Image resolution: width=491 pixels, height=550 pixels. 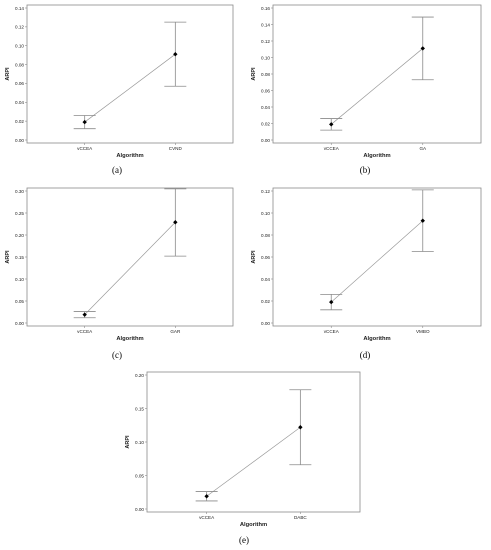 I want to click on panel-caption-d: (d), so click(x=365, y=355).